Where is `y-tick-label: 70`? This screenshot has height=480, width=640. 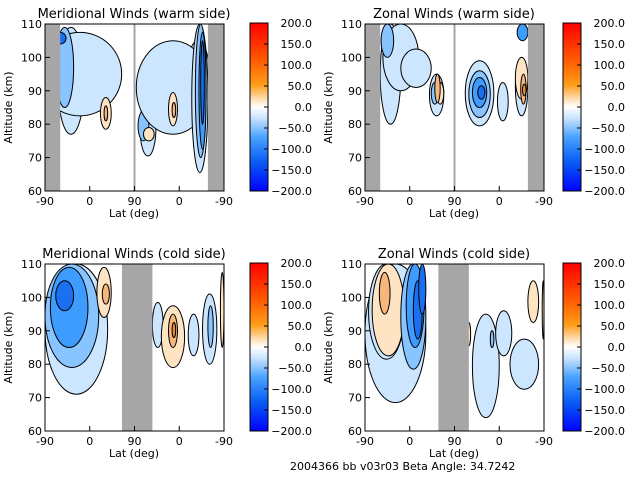
y-tick-label: 70 is located at coordinates (35, 398).